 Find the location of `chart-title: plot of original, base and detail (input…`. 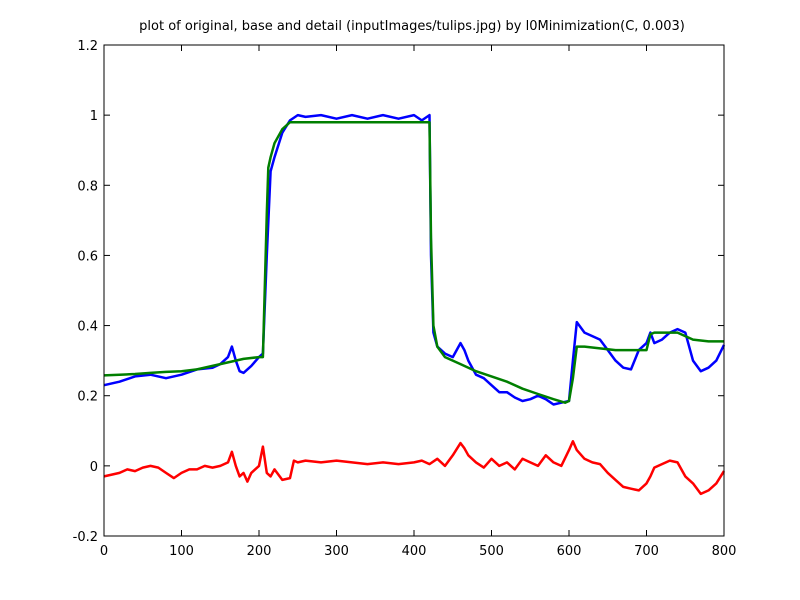

chart-title: plot of original, base and detail (input… is located at coordinates (412, 26).